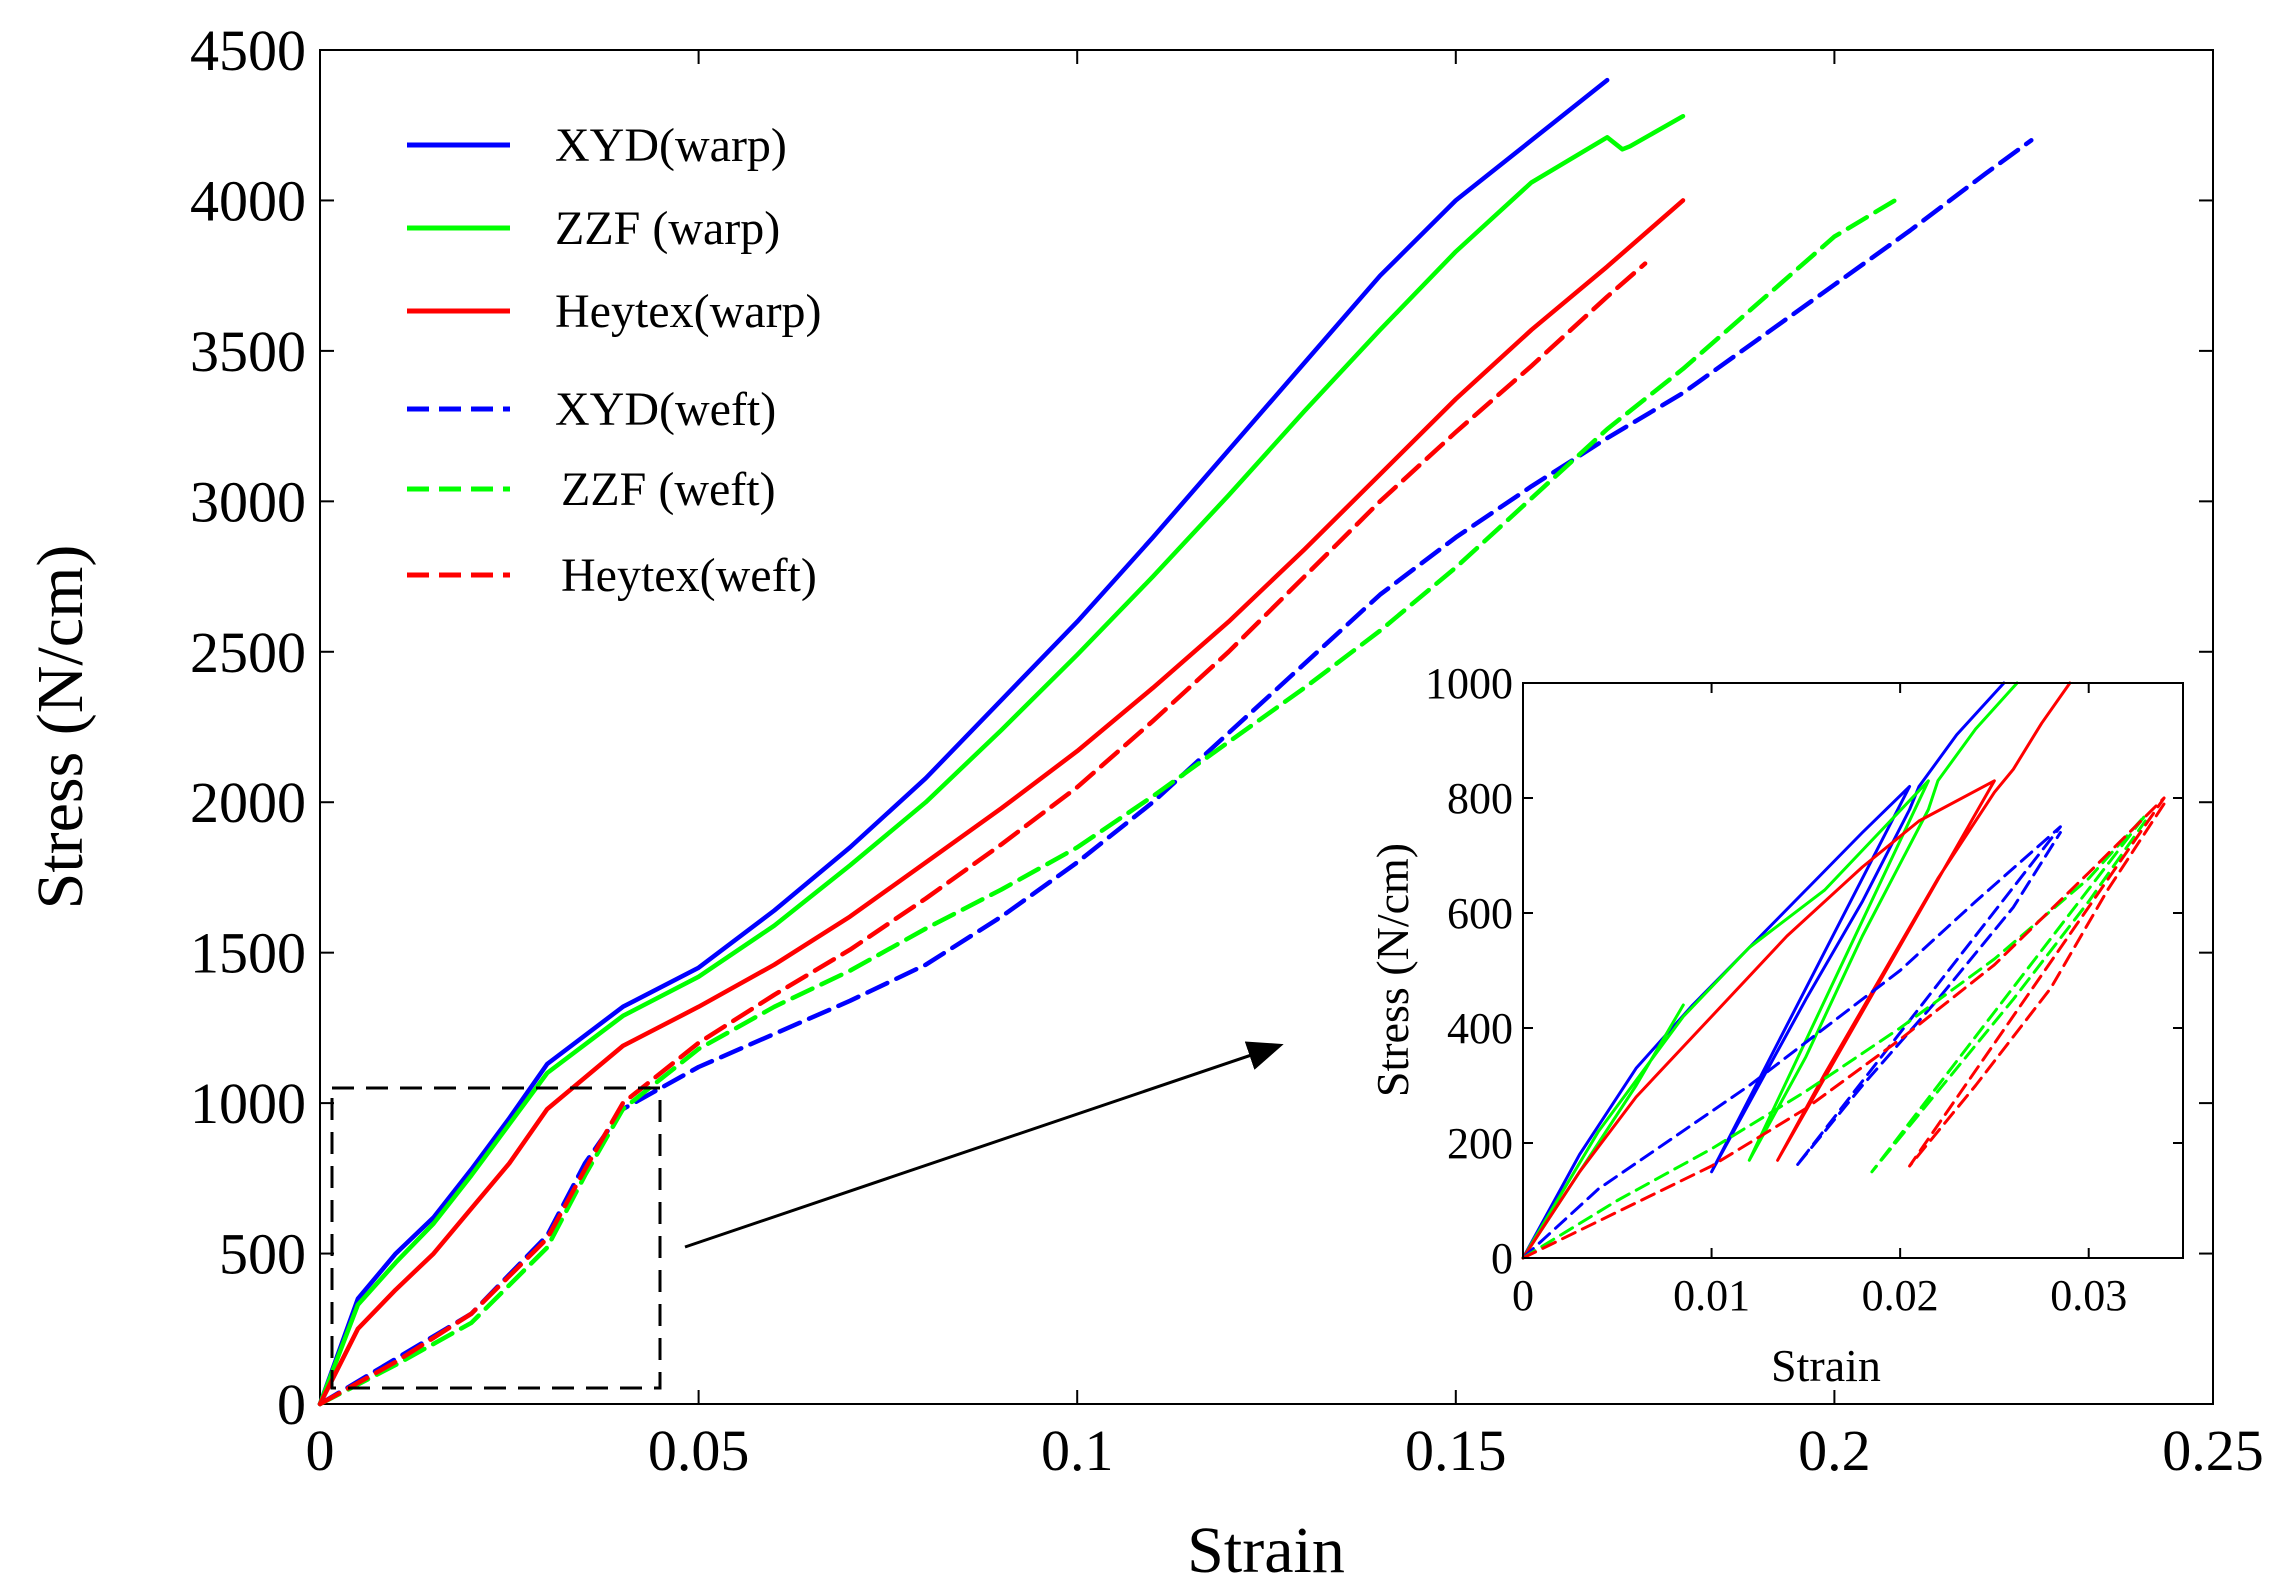 The image size is (2286, 1591). Describe the element at coordinates (496, 1238) in the screenshot. I see `zoom-region-box` at that location.